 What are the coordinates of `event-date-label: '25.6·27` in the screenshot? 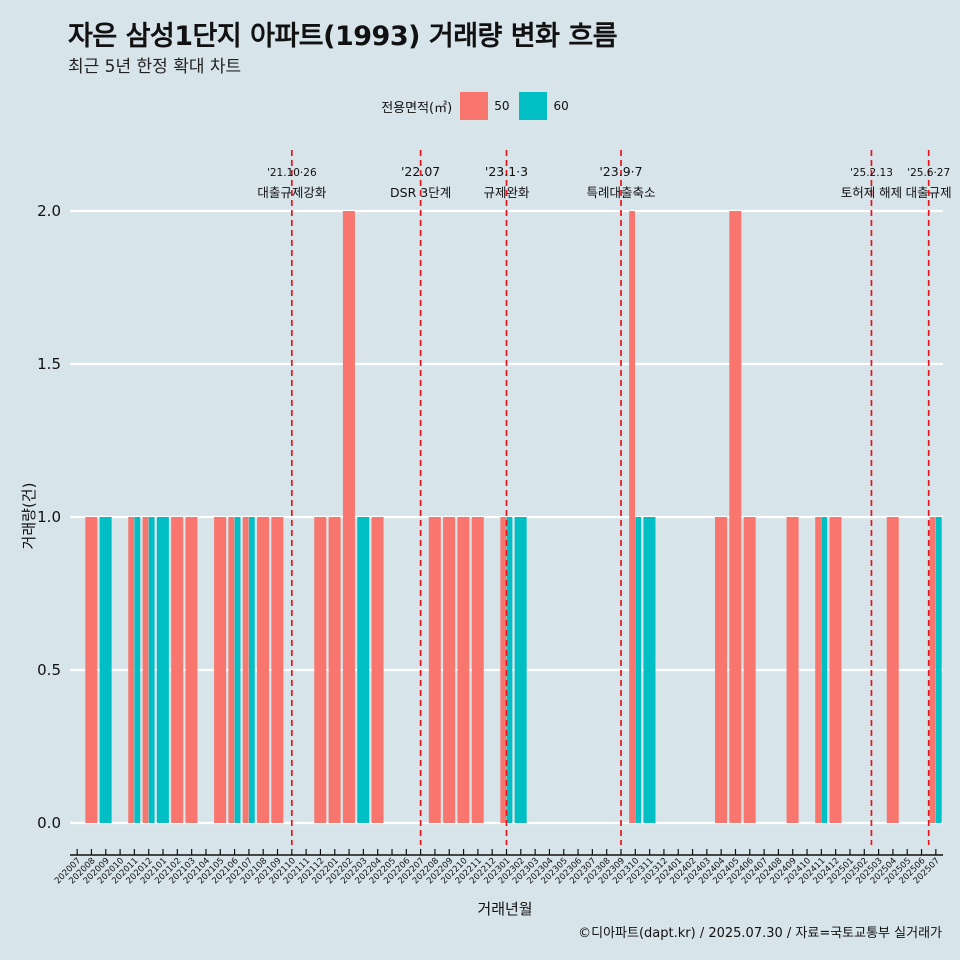 It's located at (928, 173).